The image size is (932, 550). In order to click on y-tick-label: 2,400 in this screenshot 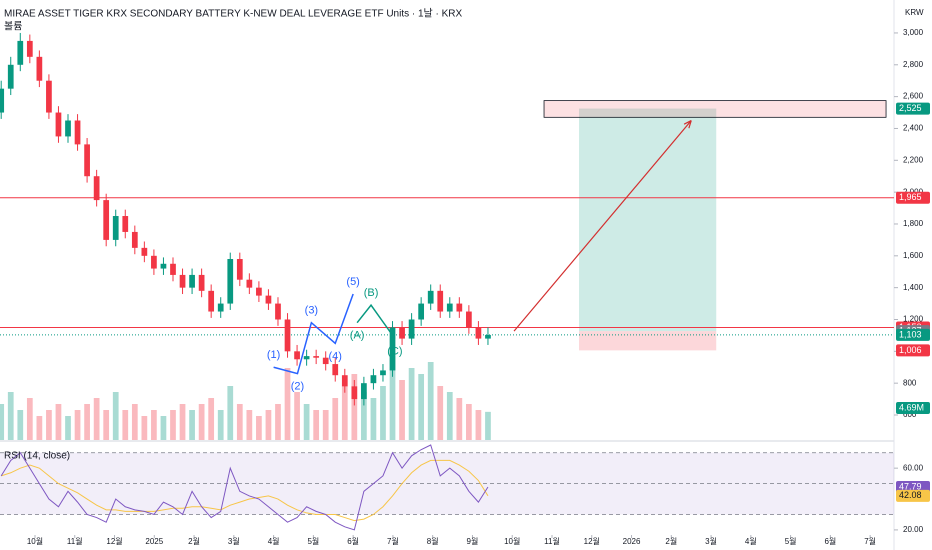, I will do `click(913, 128)`.